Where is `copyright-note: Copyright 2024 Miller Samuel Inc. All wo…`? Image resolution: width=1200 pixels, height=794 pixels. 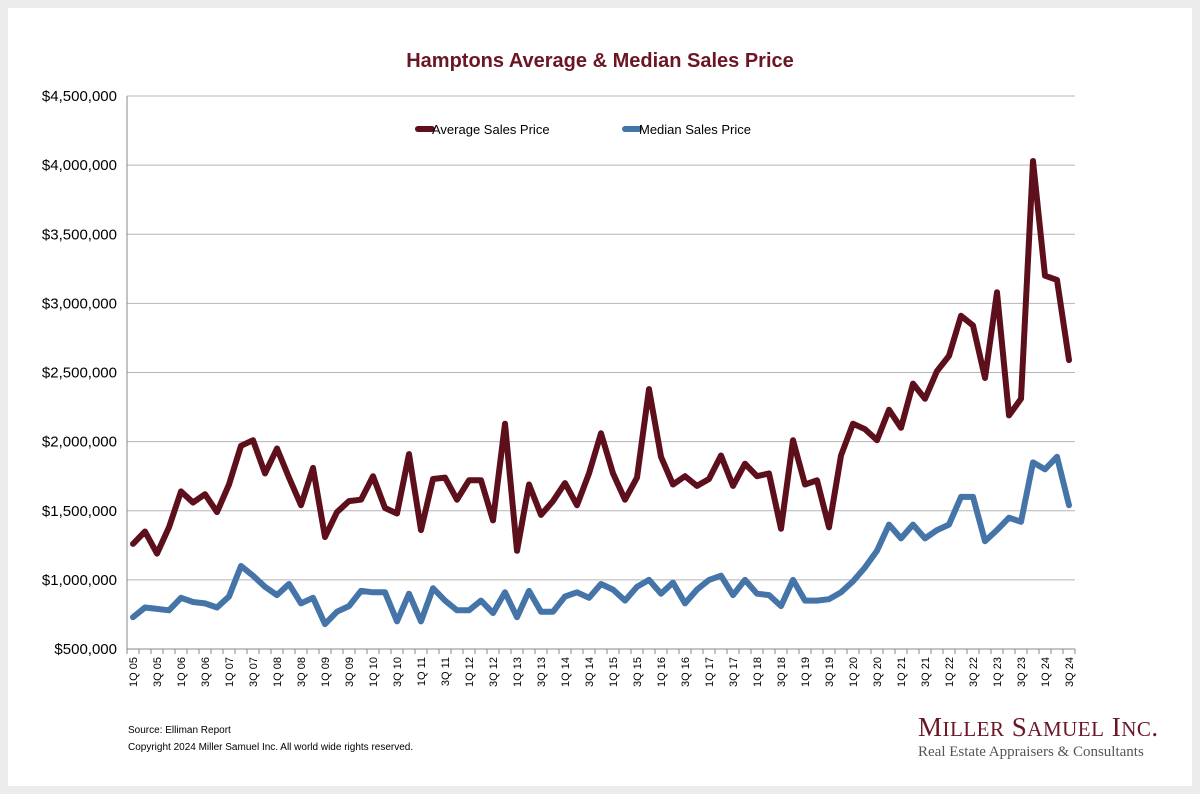
copyright-note: Copyright 2024 Miller Samuel Inc. All wo… is located at coordinates (271, 747).